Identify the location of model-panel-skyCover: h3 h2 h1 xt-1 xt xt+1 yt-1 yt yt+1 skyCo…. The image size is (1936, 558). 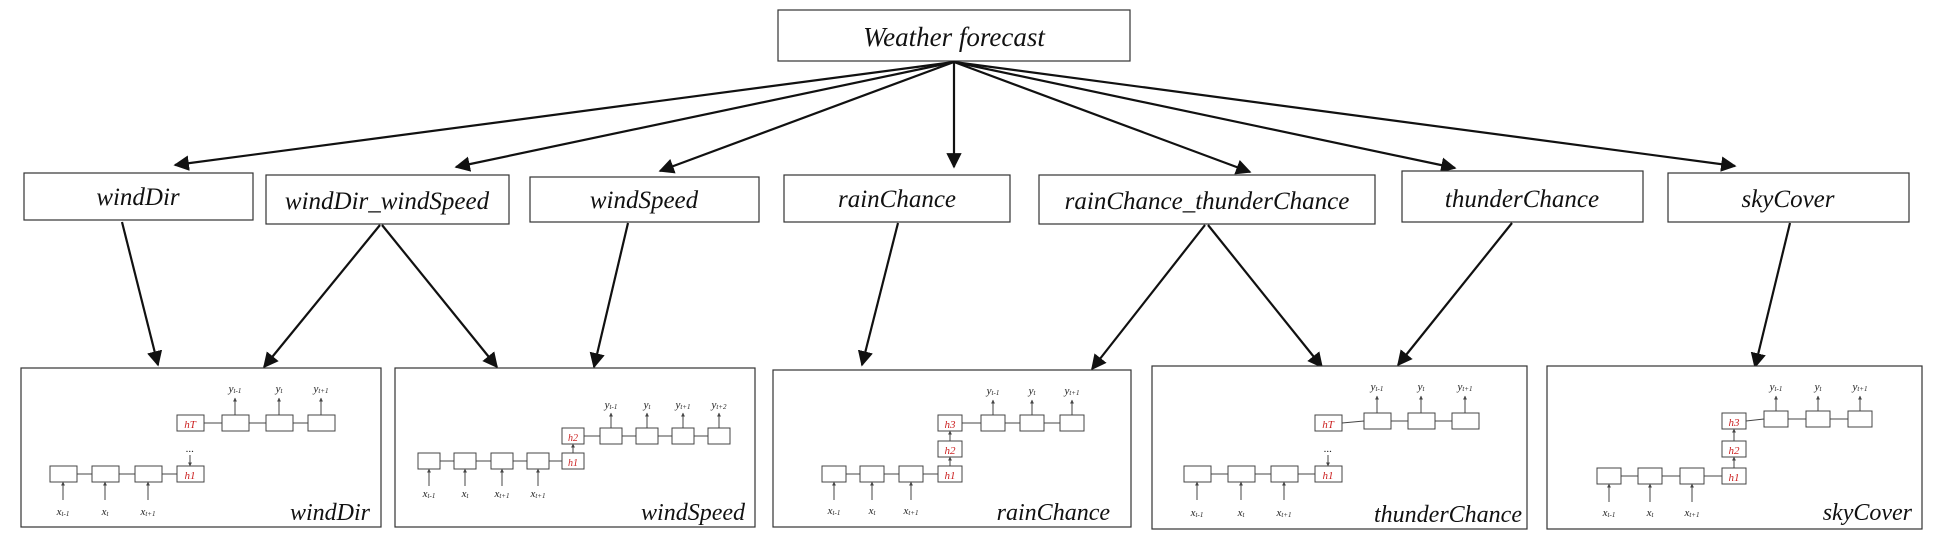
(1734, 447).